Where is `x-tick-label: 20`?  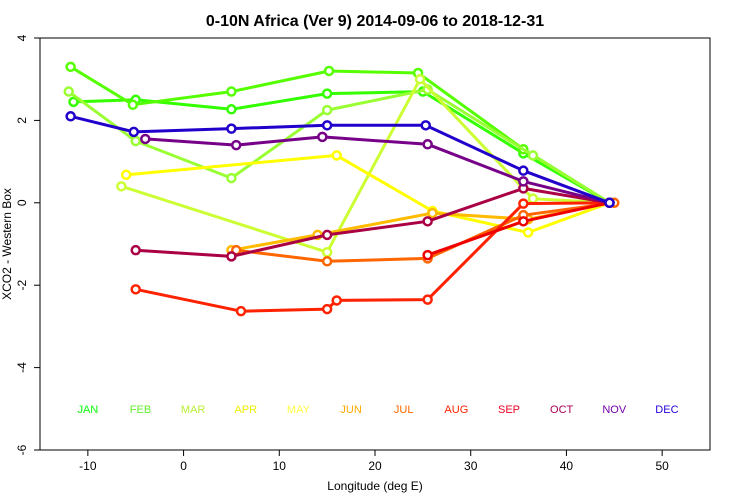 x-tick-label: 20 is located at coordinates (375, 466).